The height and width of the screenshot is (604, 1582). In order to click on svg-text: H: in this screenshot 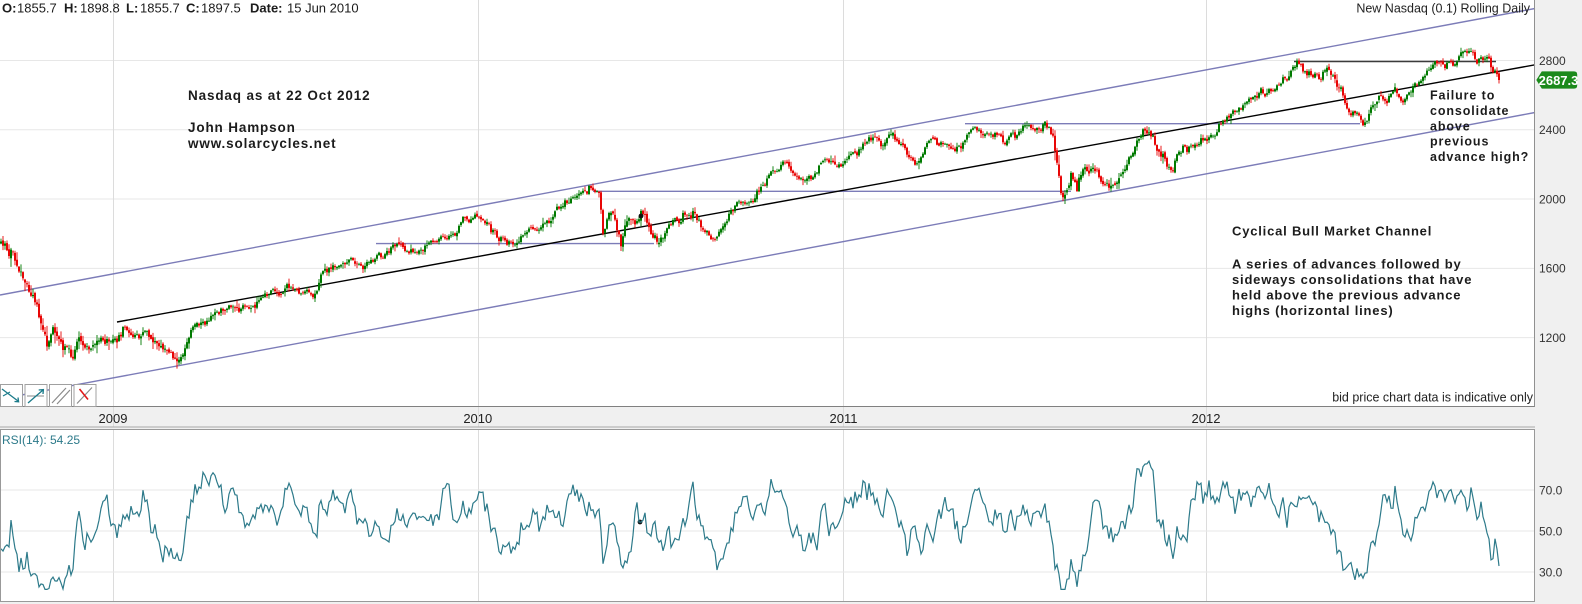, I will do `click(71, 8)`.